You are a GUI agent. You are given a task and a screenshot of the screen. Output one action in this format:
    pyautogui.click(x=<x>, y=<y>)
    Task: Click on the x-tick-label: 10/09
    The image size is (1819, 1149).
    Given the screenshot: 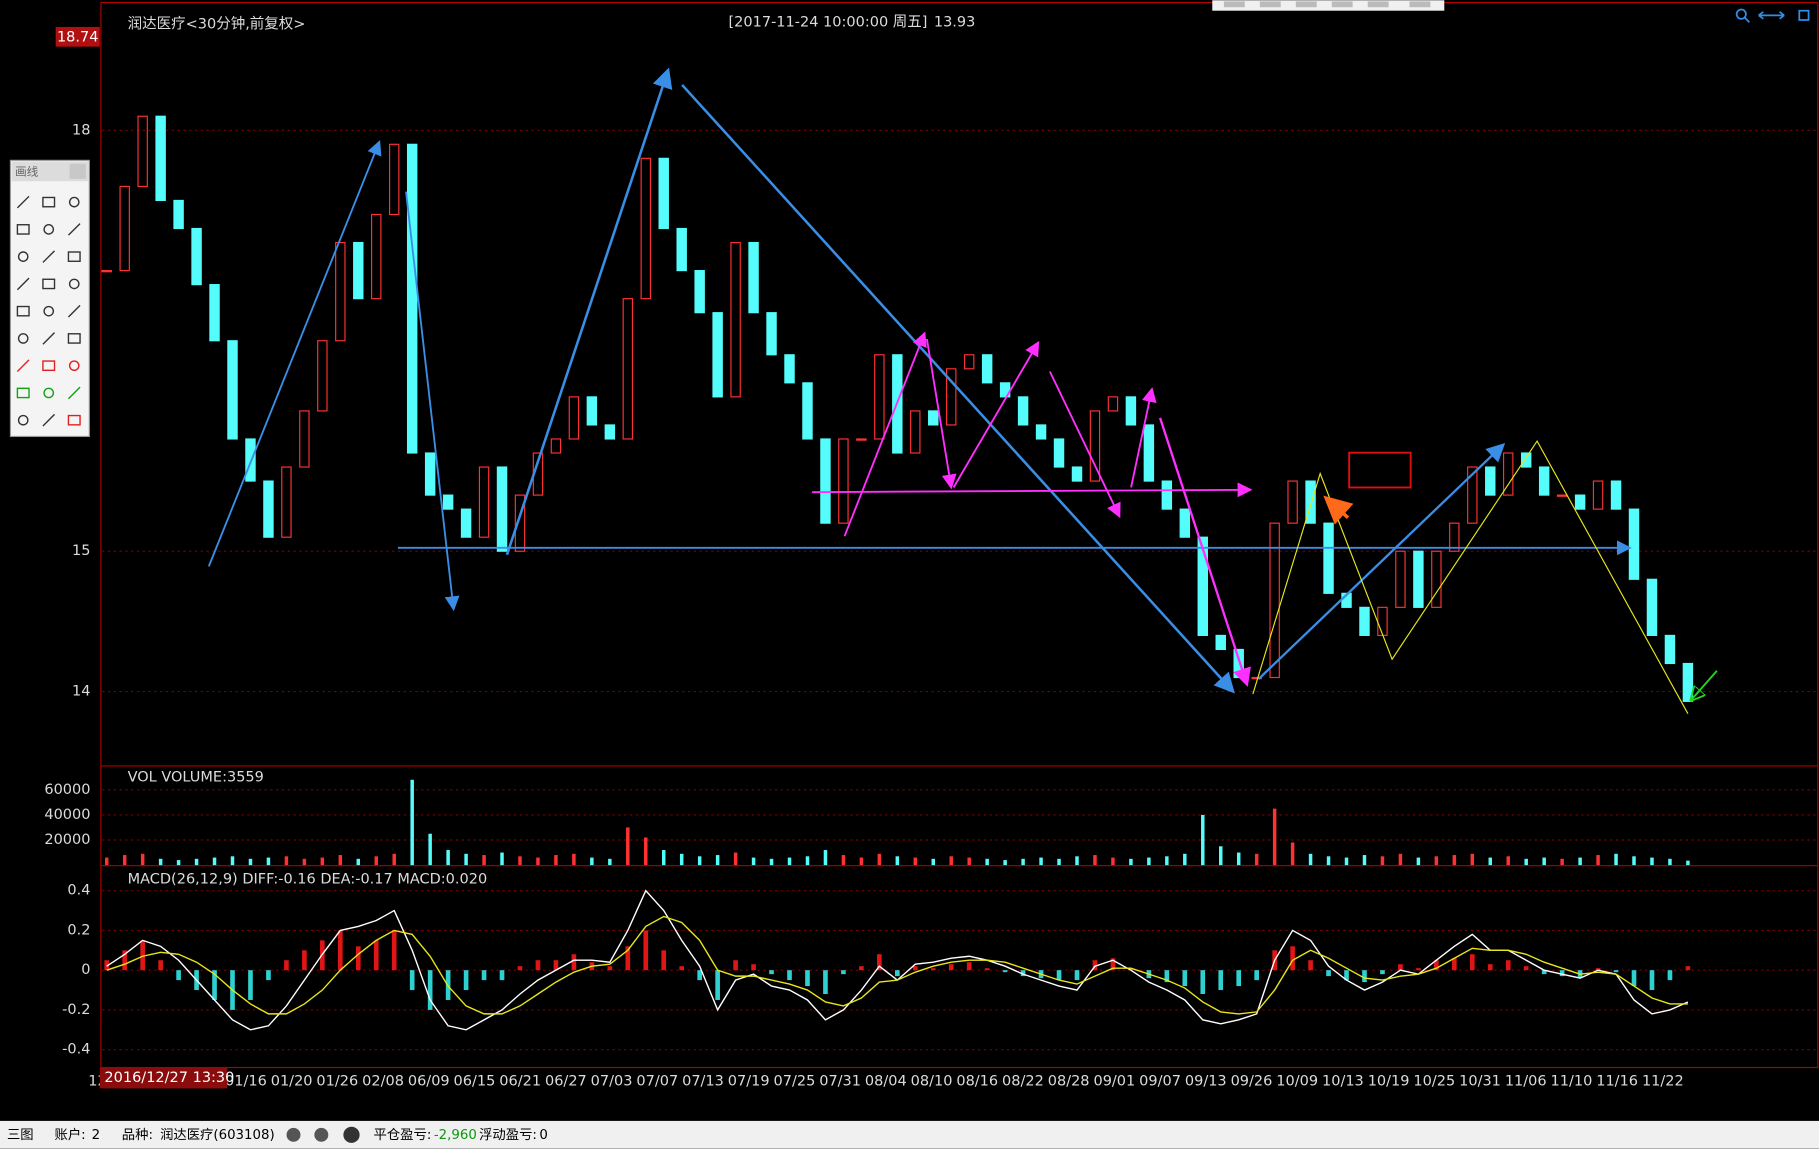 What is the action you would take?
    pyautogui.click(x=1297, y=1081)
    